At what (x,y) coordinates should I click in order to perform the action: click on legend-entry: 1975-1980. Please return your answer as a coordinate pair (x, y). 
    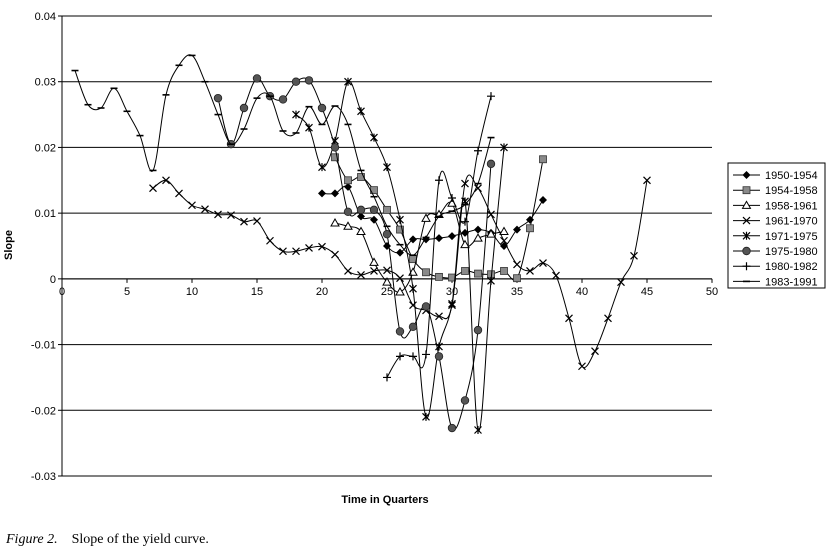
    Looking at the image, I should click on (775, 252).